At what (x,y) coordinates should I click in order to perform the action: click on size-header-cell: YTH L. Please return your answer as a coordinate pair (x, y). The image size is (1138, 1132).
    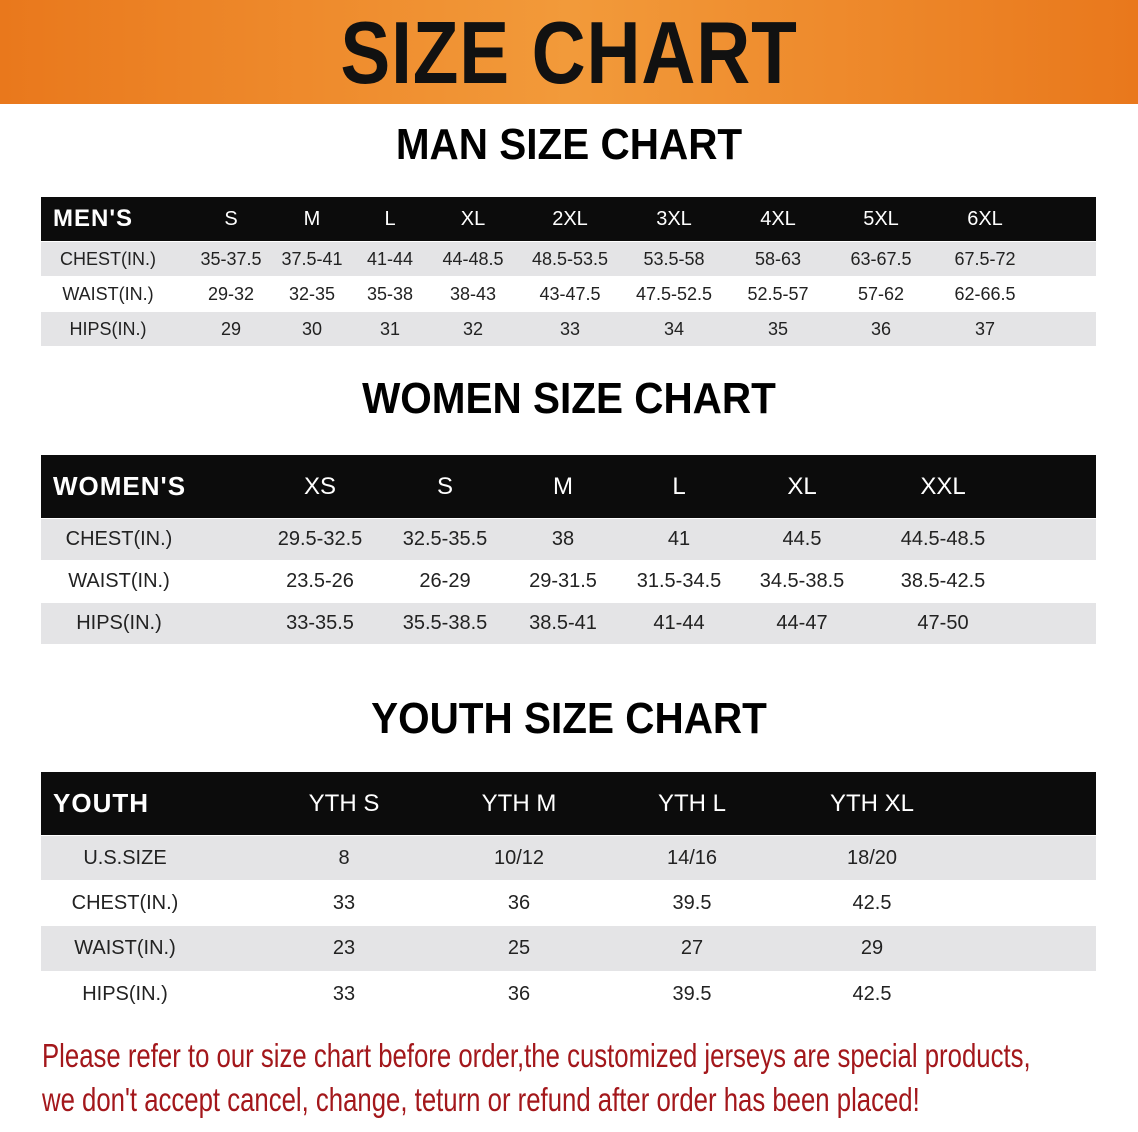
    Looking at the image, I should click on (692, 803).